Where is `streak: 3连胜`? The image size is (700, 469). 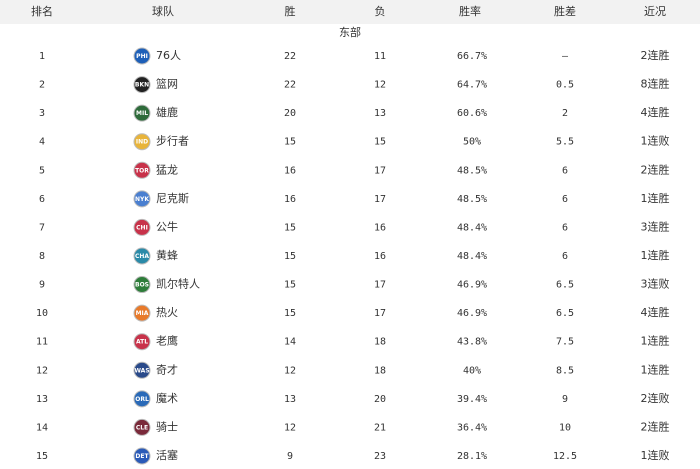 streak: 3连胜 is located at coordinates (655, 226).